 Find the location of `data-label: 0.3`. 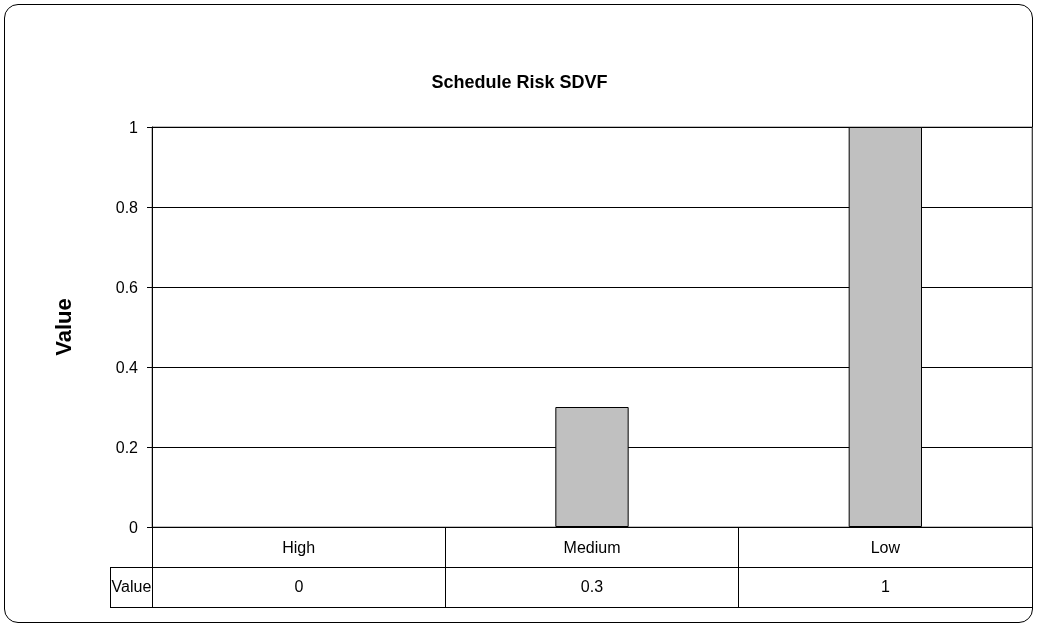

data-label: 0.3 is located at coordinates (592, 587).